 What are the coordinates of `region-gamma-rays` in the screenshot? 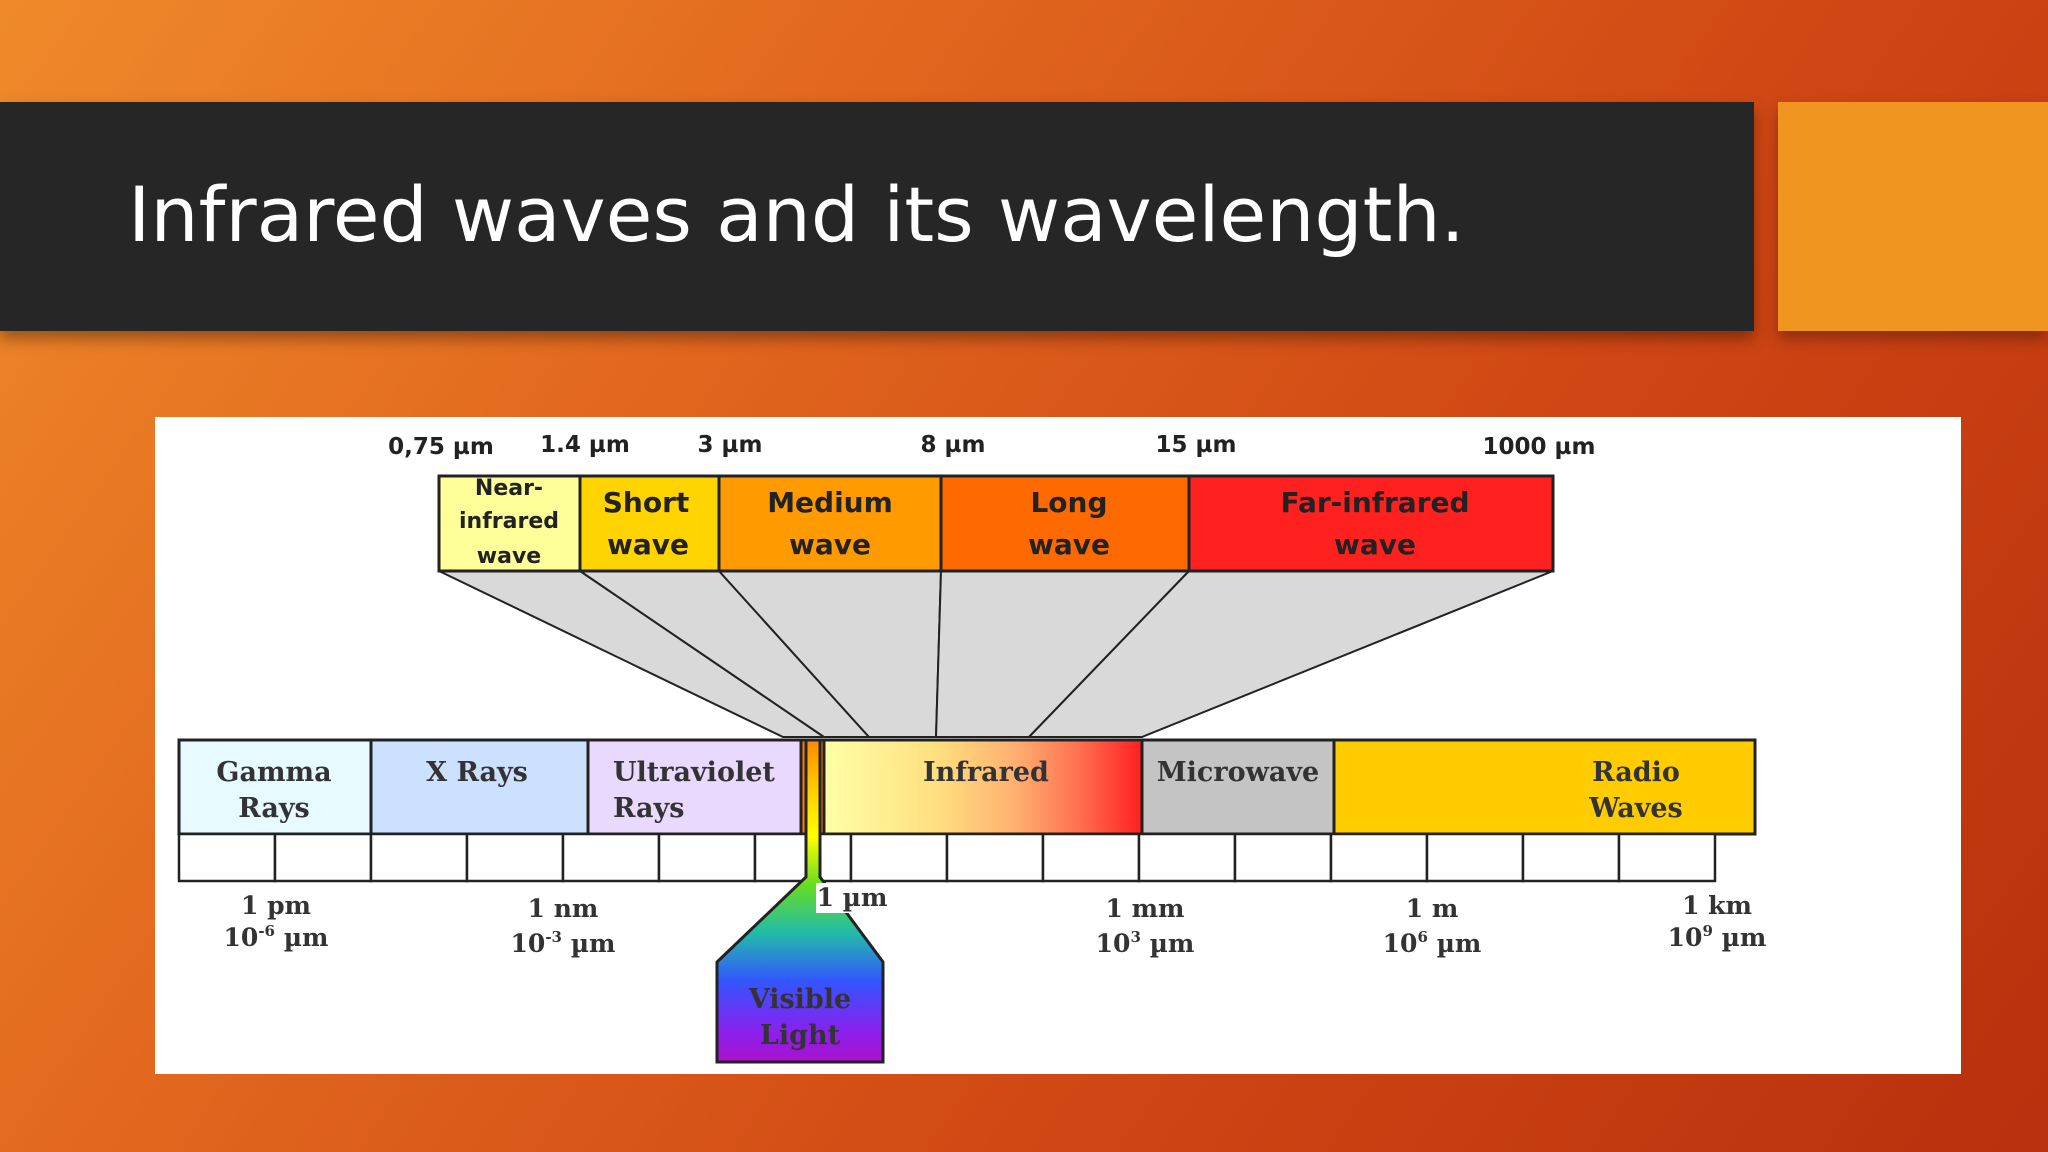 It's located at (275, 787).